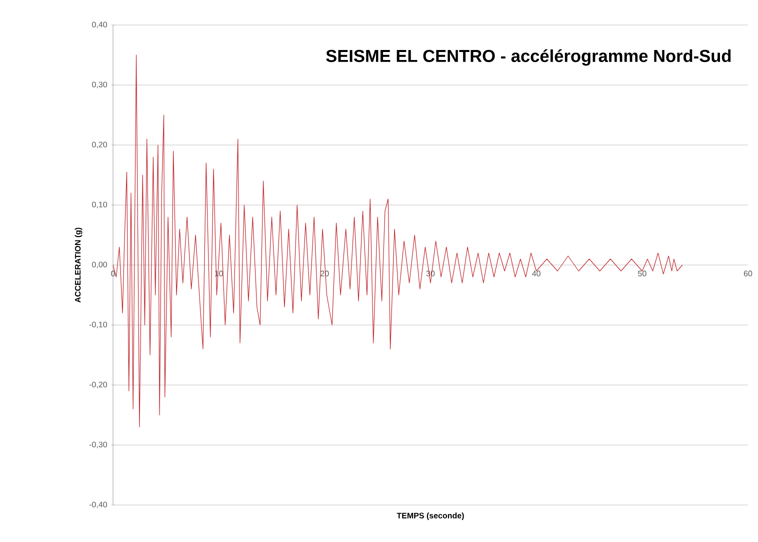  Describe the element at coordinates (78, 265) in the screenshot. I see `y-axis-title: ACCELERATION (g)` at that location.